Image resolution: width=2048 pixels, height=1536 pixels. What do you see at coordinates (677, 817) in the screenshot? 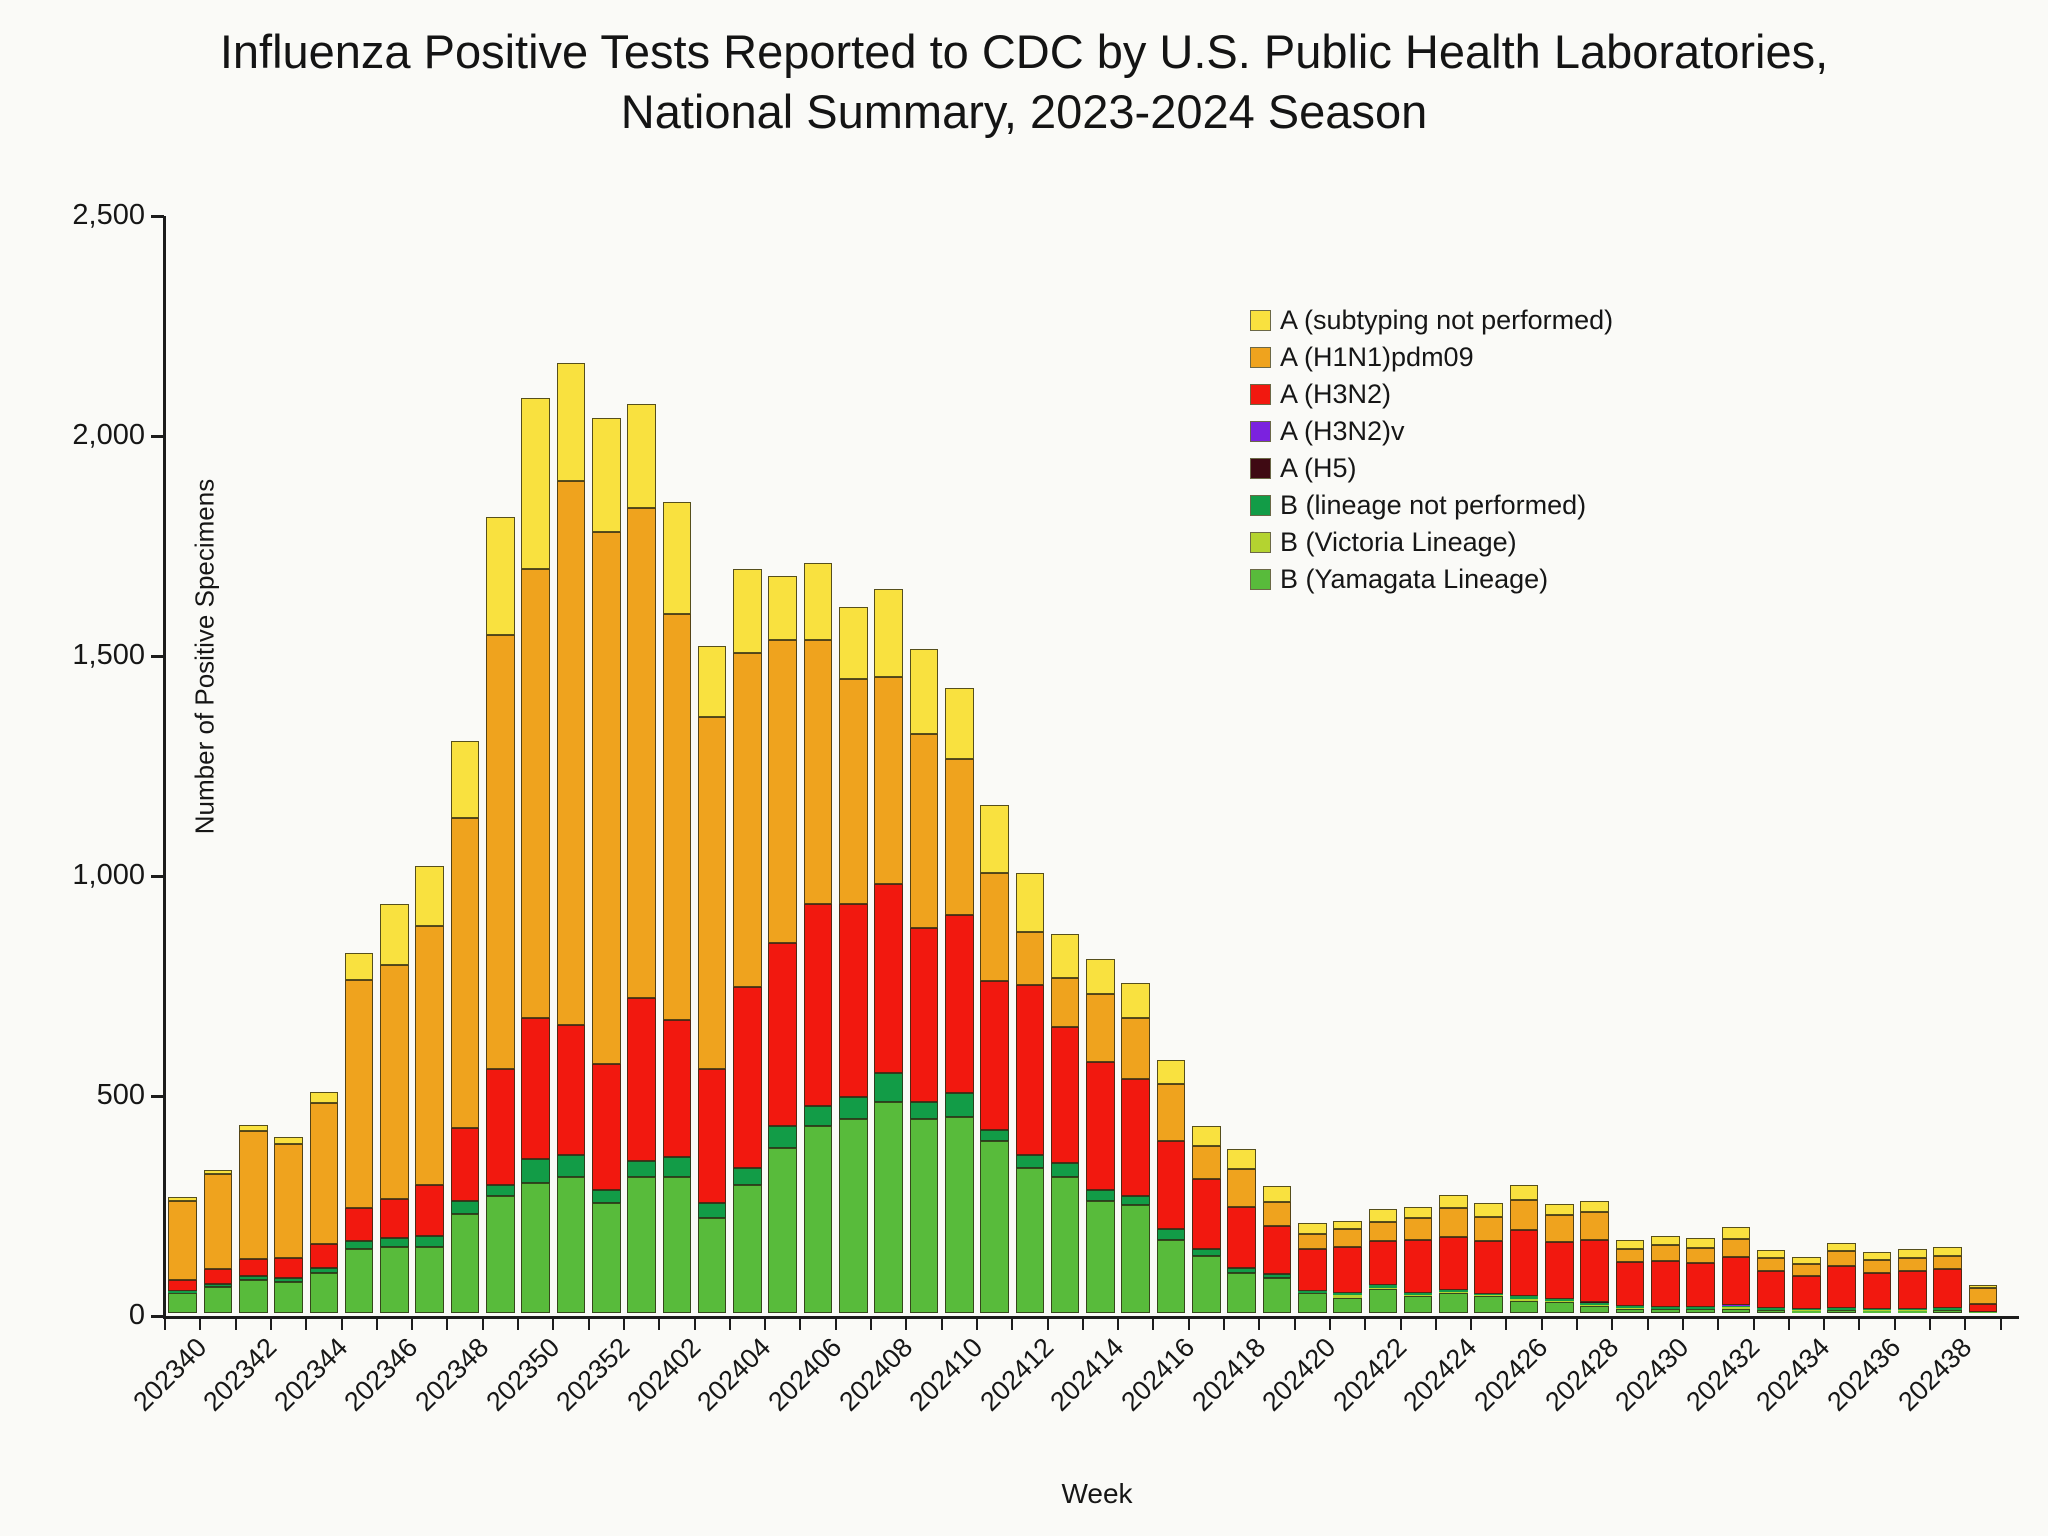
I see `segment-202402-a-h1n1-pdm09` at bounding box center [677, 817].